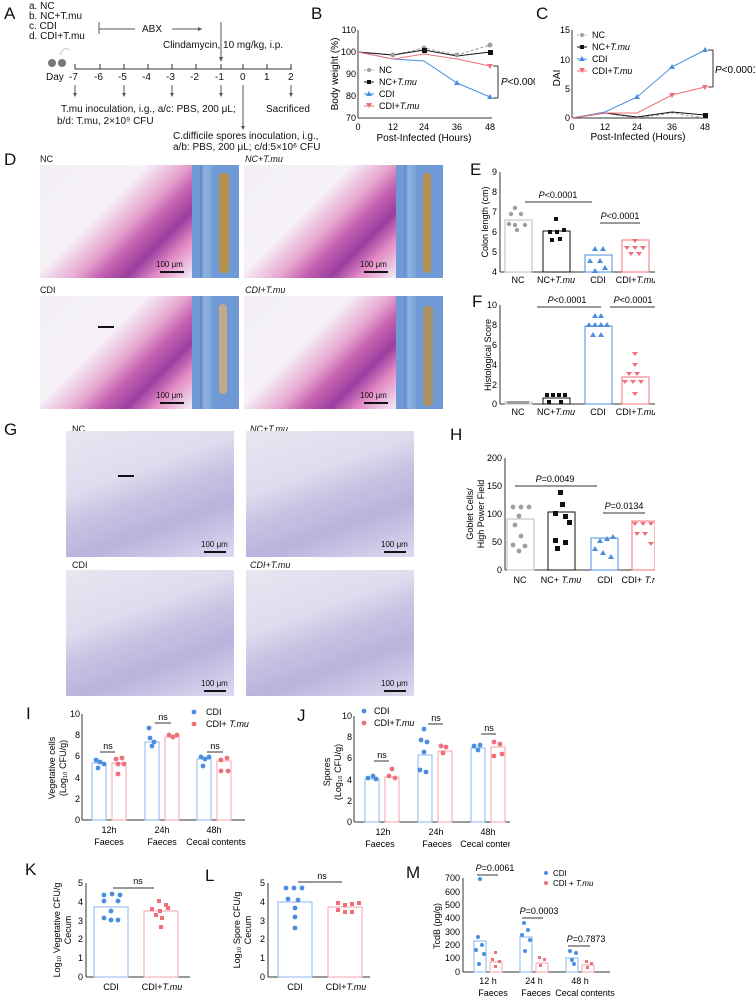 This screenshot has width=755, height=999. What do you see at coordinates (565, 60) in the screenshot?
I see `svg-text: 10` at bounding box center [565, 60].